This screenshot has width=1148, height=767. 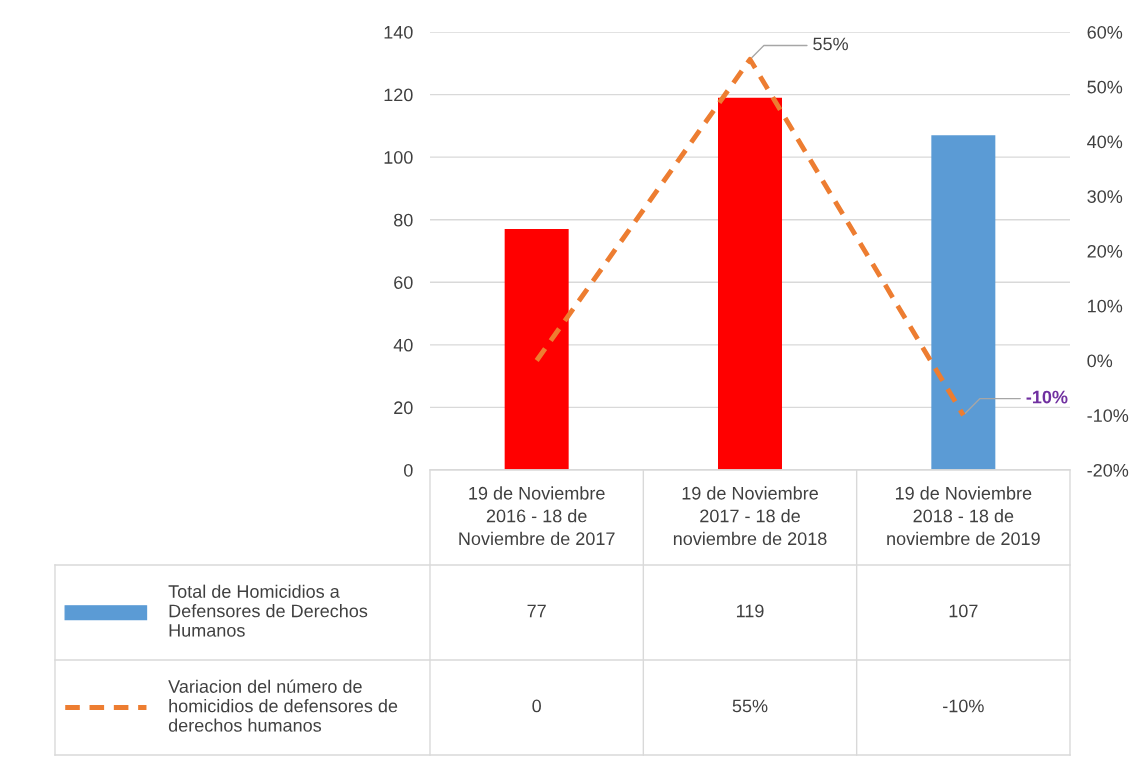 I want to click on data-label: 107, so click(x=963, y=611).